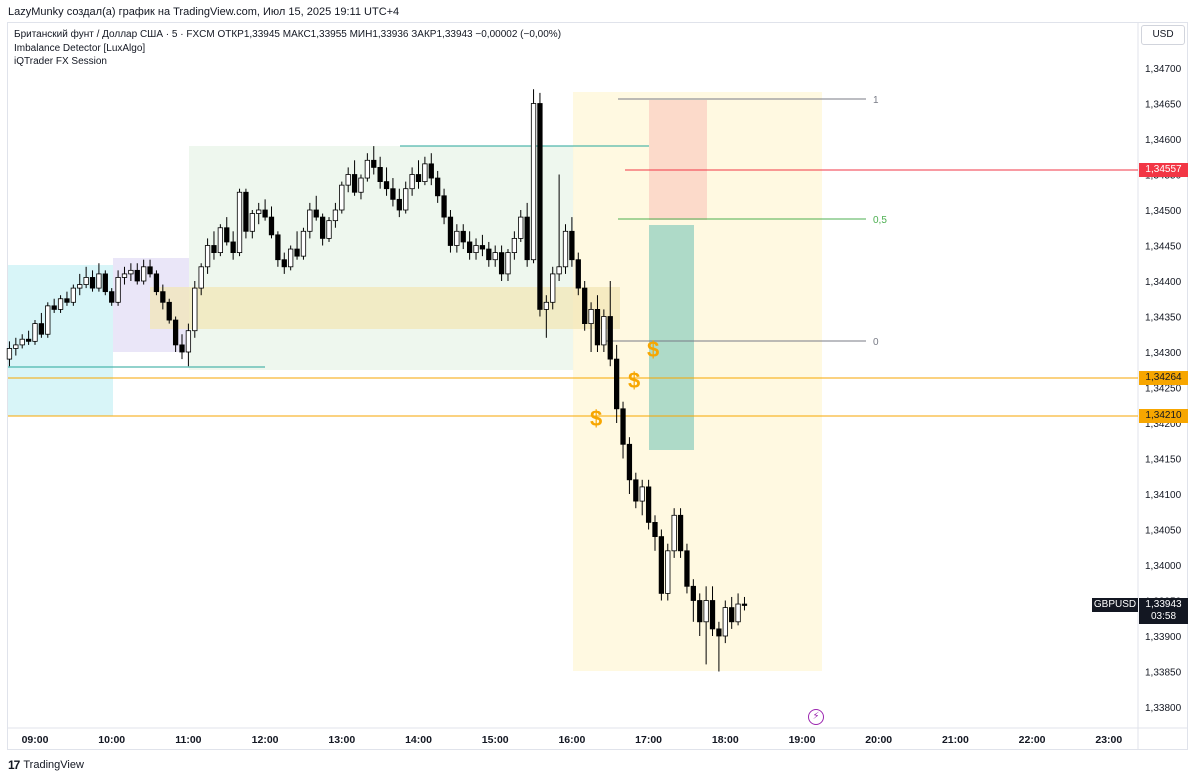 The height and width of the screenshot is (778, 1200). I want to click on time-axis-label: 11:00, so click(188, 740).